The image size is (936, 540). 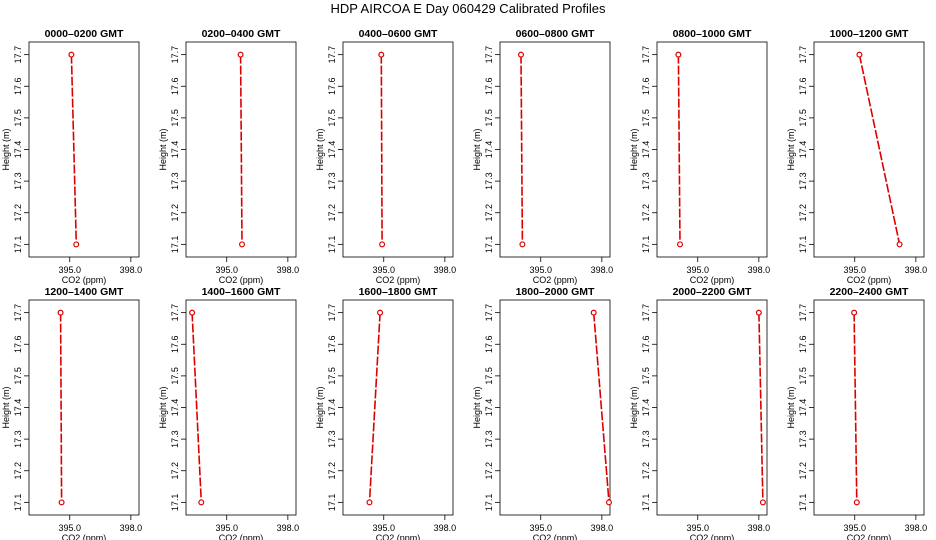 I want to click on panel-title: 0400–0600 GMT, so click(x=398, y=34).